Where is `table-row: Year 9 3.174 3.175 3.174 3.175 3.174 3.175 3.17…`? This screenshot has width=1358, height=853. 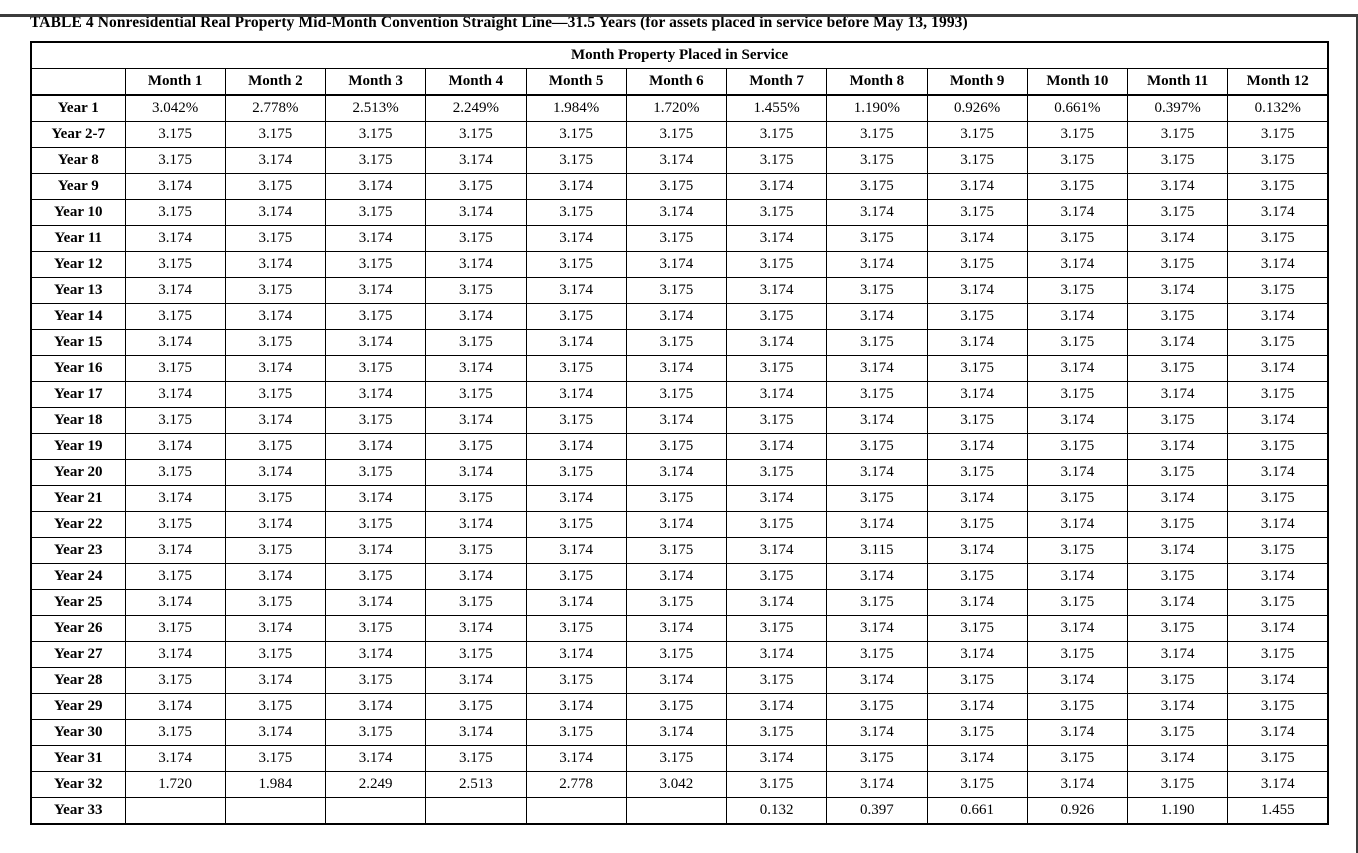
table-row: Year 9 3.174 3.175 3.174 3.175 3.174 3.175 3.17… is located at coordinates (679, 186).